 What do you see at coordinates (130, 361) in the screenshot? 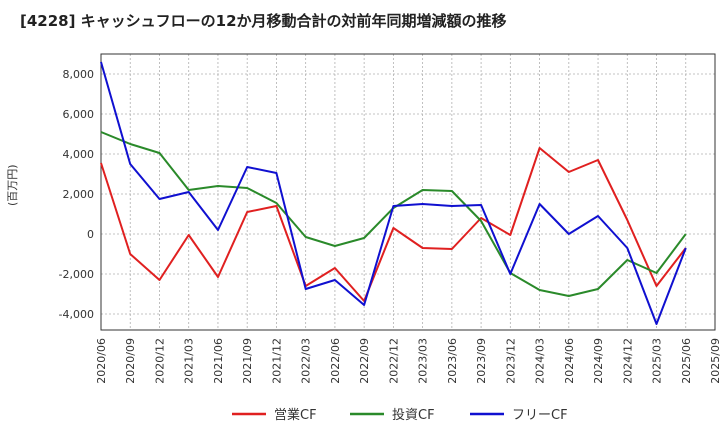
I see `x-tick-label: 2020/09` at bounding box center [130, 361].